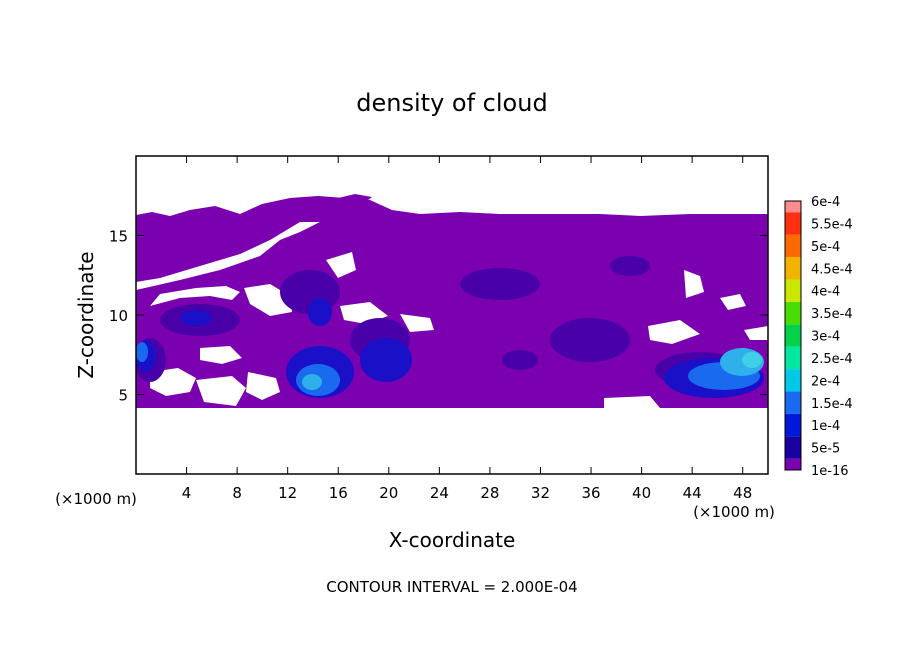 The height and width of the screenshot is (654, 904). I want to click on y-tick-label: 10, so click(118, 316).